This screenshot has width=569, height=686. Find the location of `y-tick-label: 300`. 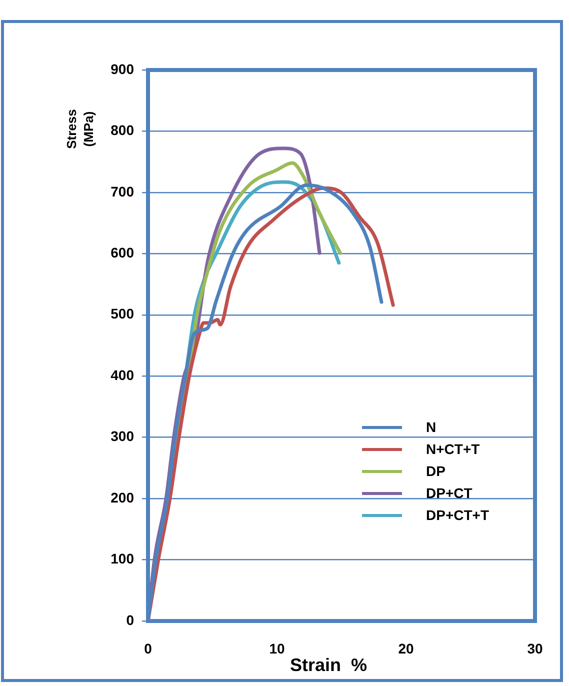

y-tick-label: 300 is located at coordinates (122, 436).